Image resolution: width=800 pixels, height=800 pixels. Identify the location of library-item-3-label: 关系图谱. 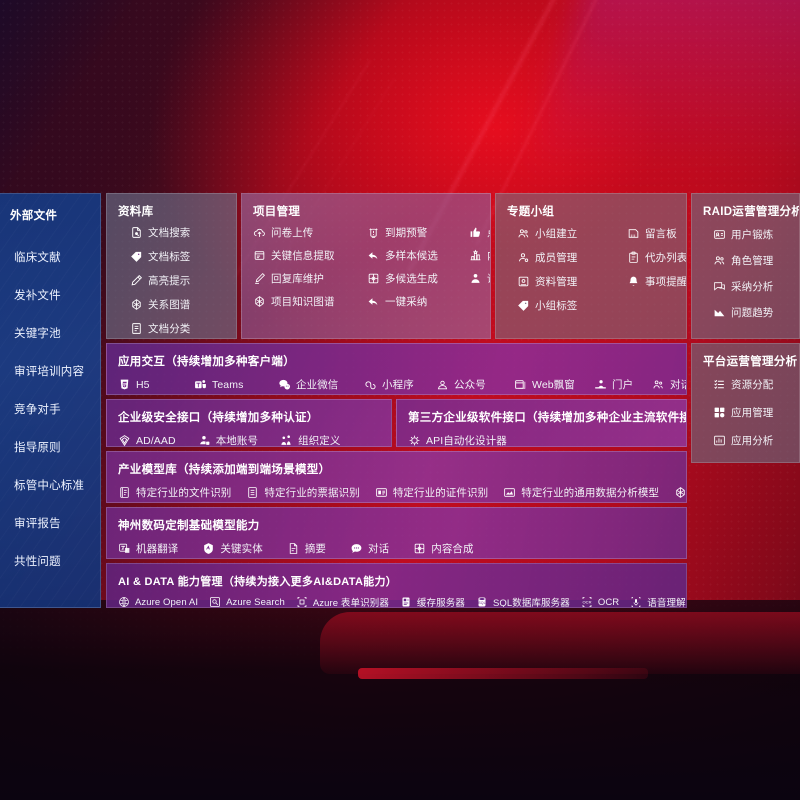
(169, 305).